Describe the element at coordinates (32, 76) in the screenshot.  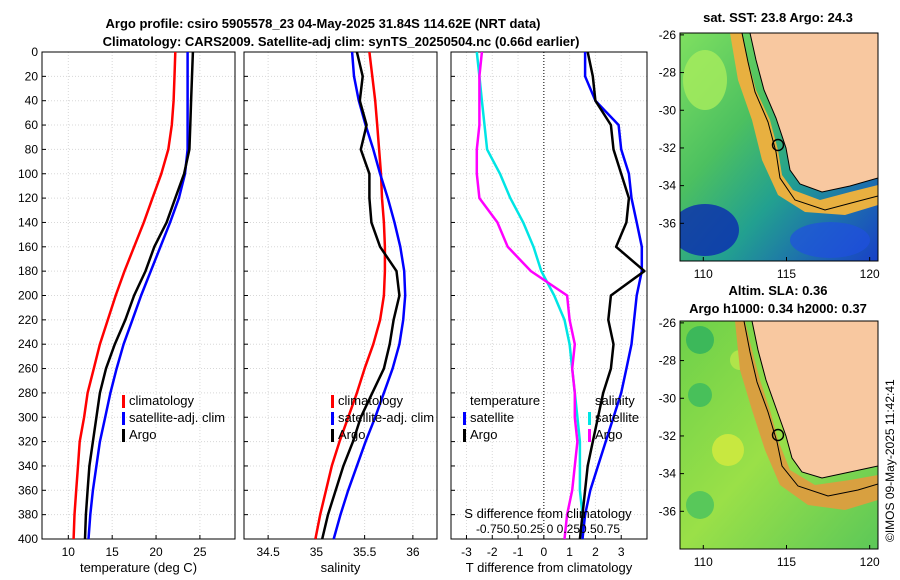
I see `y-tick-label: 20` at that location.